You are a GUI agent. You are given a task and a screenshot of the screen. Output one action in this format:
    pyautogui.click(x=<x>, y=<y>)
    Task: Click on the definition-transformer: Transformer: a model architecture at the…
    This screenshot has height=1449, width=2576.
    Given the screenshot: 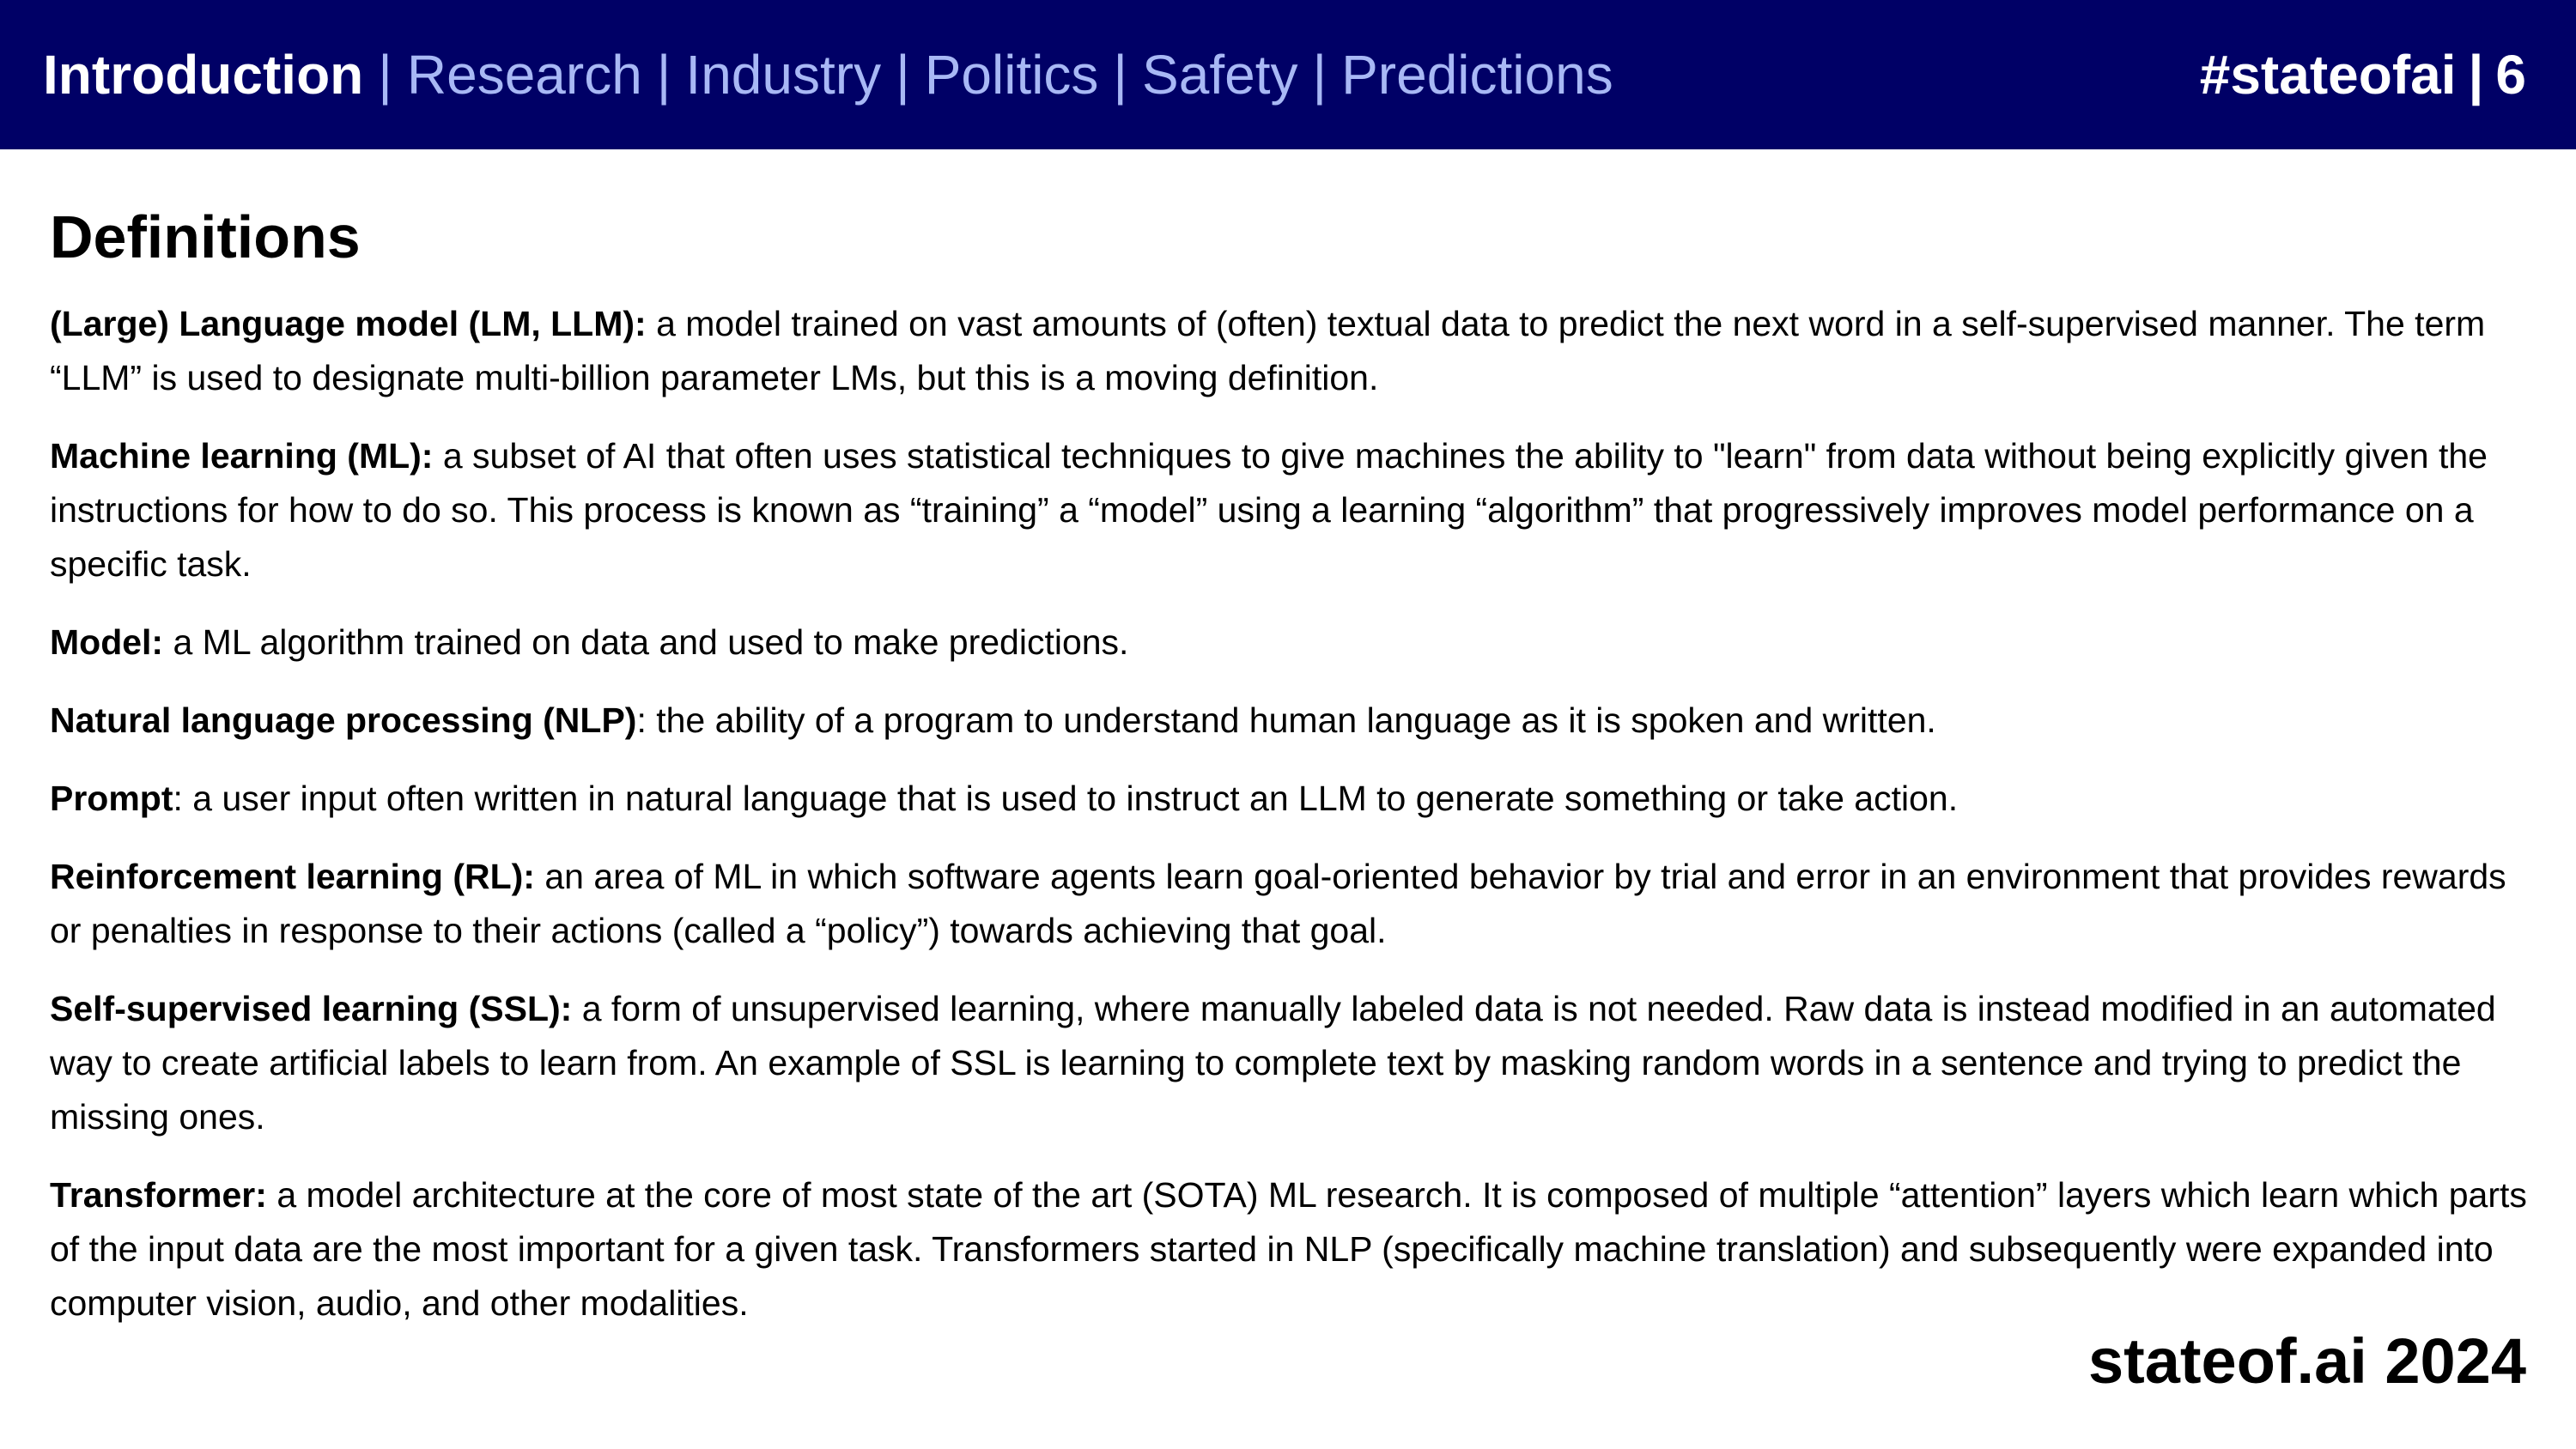 What is the action you would take?
    pyautogui.click(x=1295, y=1249)
    